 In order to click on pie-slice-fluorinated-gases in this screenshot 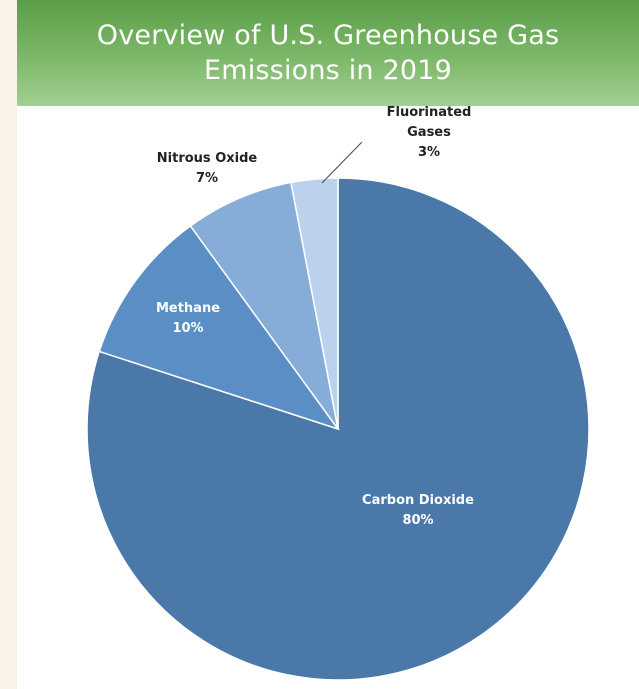, I will do `click(314, 303)`.